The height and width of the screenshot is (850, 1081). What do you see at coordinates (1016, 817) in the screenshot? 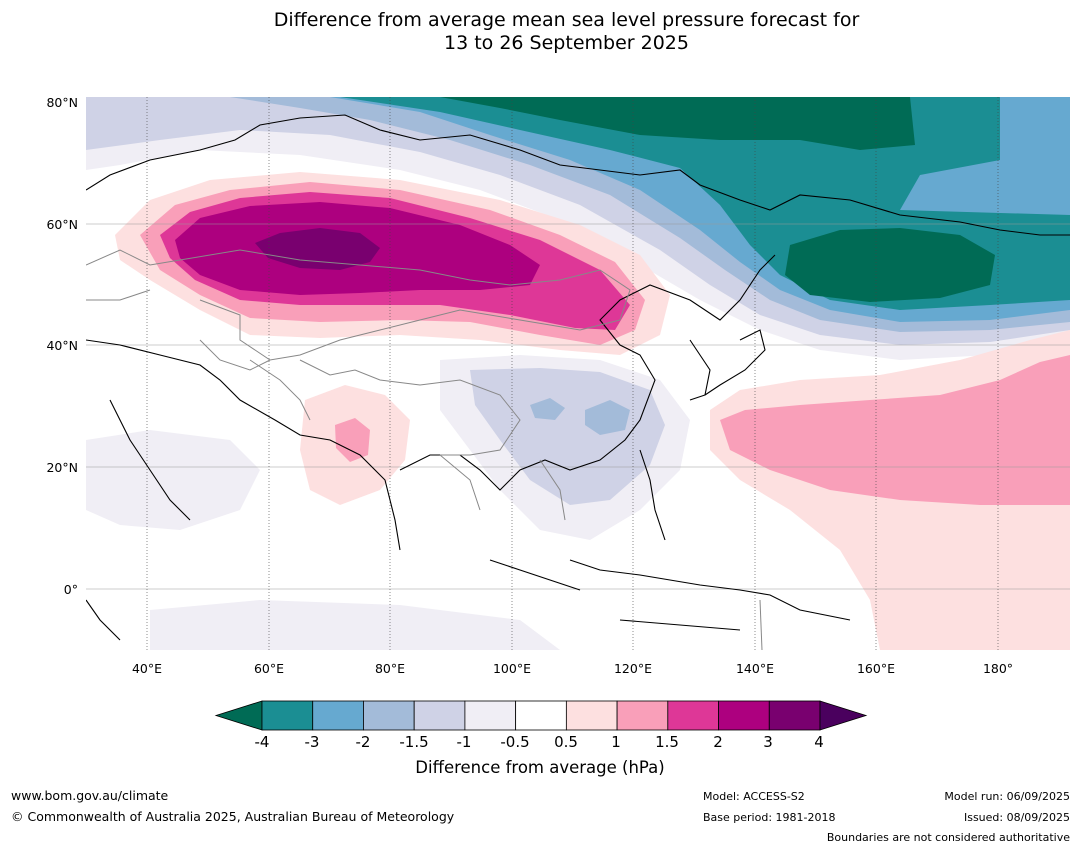
I see `issued-text: Issued: 08/09/2025` at bounding box center [1016, 817].